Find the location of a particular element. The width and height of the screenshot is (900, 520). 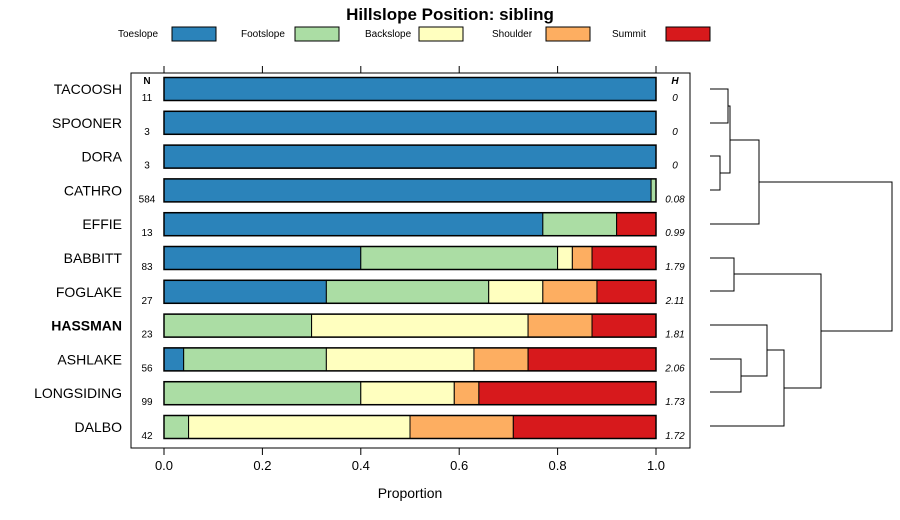

row-label-dora: DORA is located at coordinates (102, 157).